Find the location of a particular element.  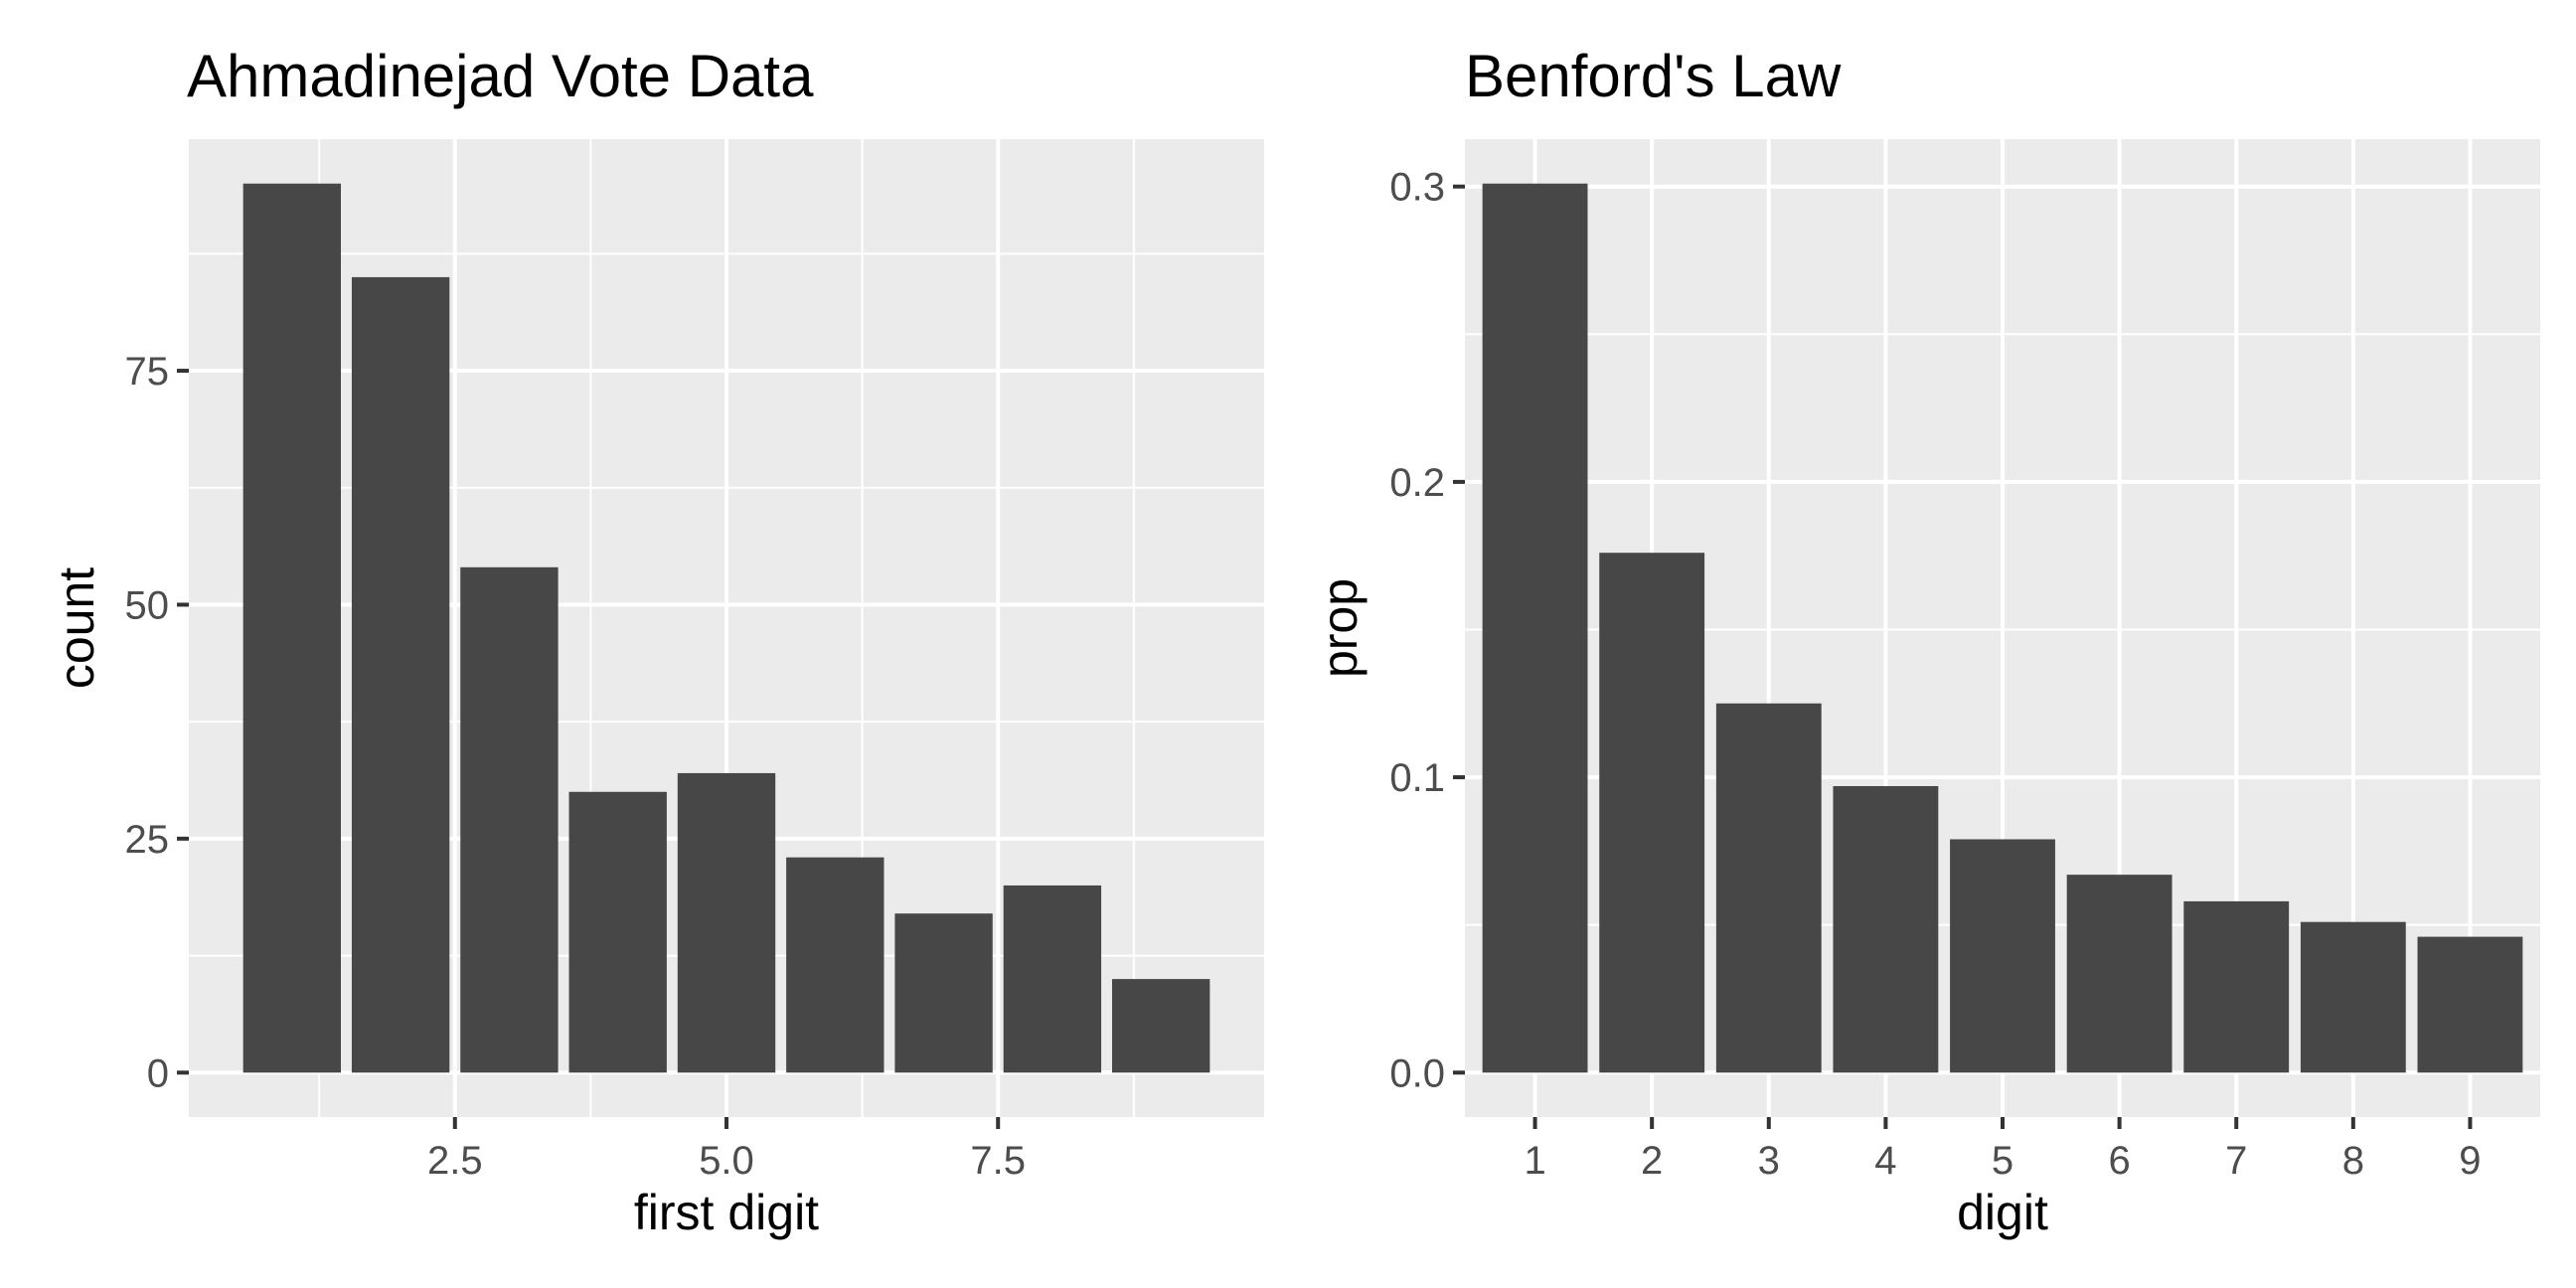

ahmadinejad-y-axis-title: count is located at coordinates (76, 628).